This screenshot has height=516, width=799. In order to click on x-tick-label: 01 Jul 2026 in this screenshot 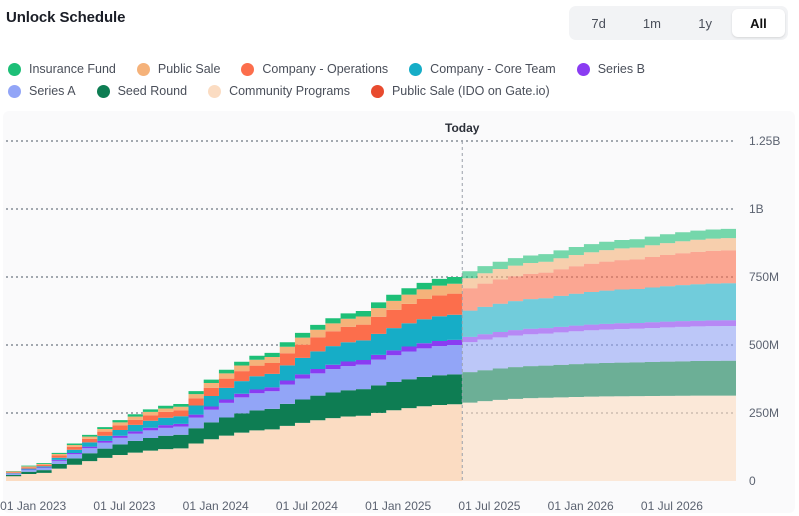, I will do `click(672, 506)`.